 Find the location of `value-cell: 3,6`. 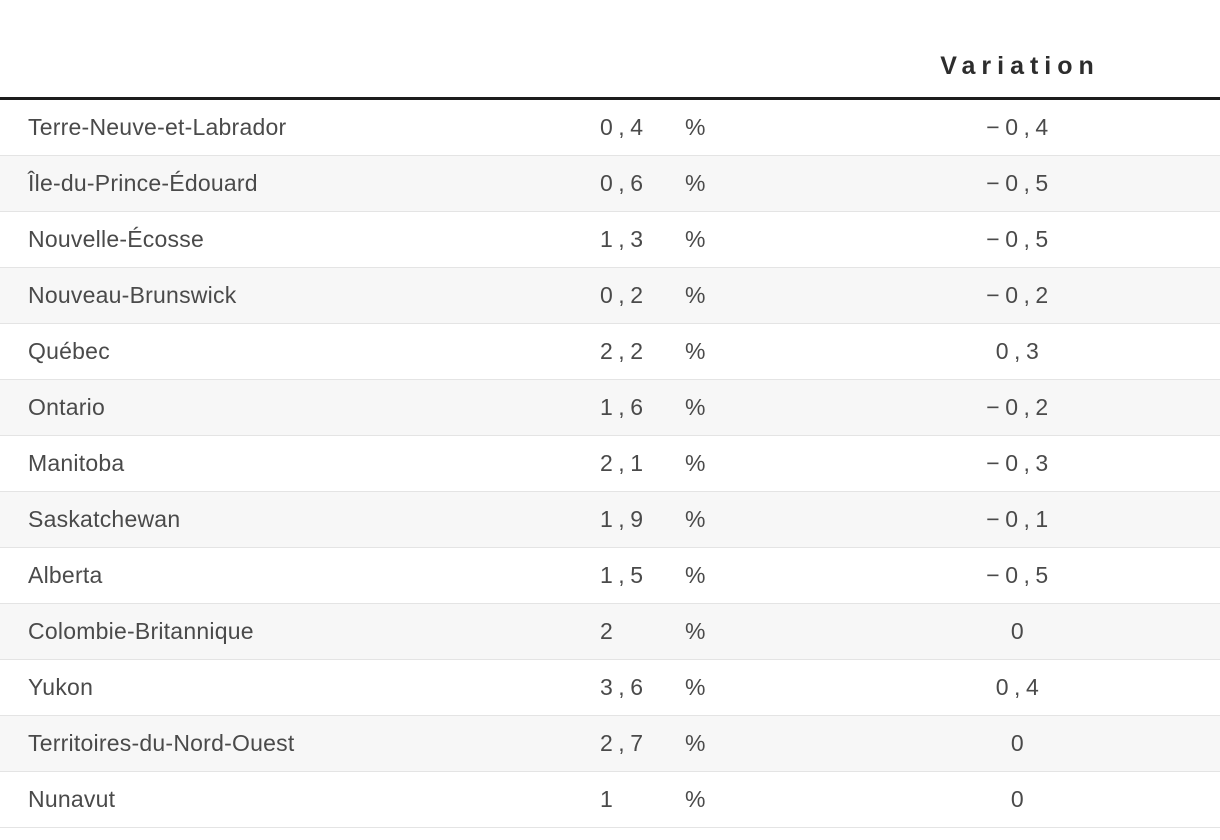

value-cell: 3,6 is located at coordinates (624, 687).